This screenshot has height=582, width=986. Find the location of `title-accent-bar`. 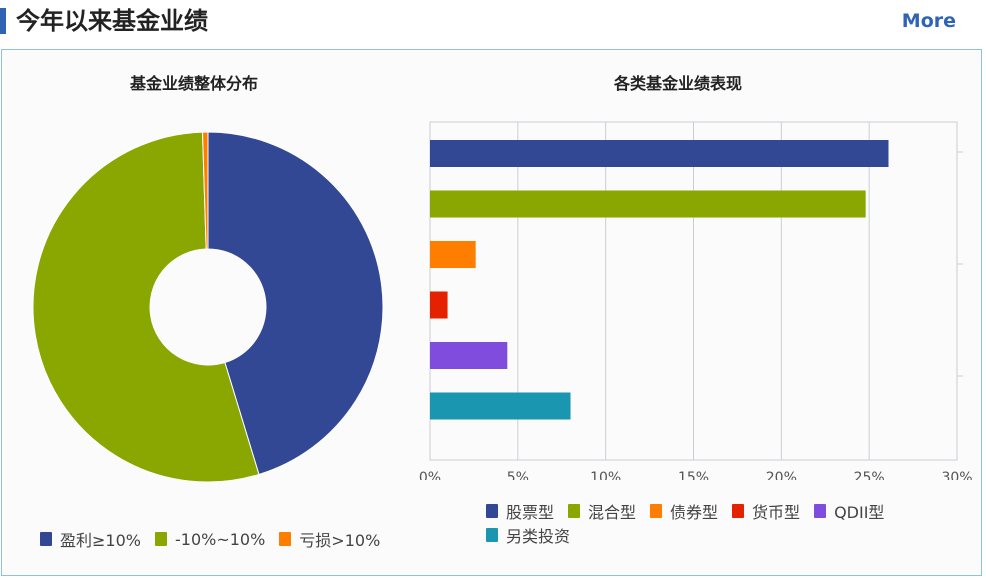

title-accent-bar is located at coordinates (3, 21).